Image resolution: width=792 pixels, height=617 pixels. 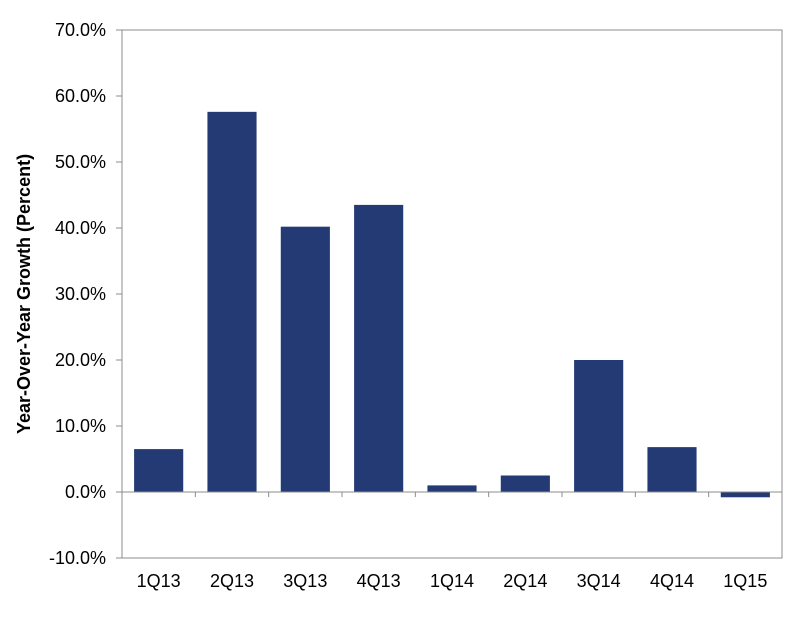 What do you see at coordinates (305, 581) in the screenshot?
I see `x-tick-label: 3Q13` at bounding box center [305, 581].